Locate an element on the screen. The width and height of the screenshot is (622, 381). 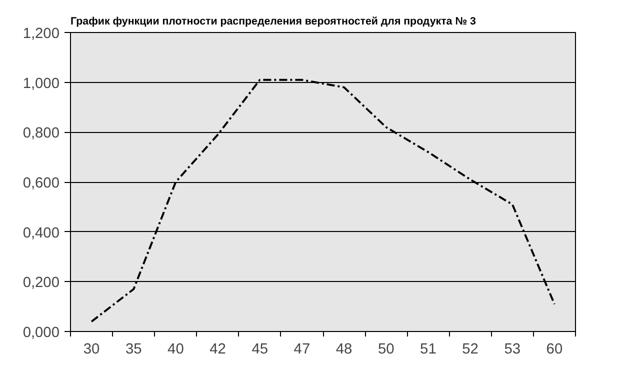
x-tick-label: 53 is located at coordinates (512, 350).